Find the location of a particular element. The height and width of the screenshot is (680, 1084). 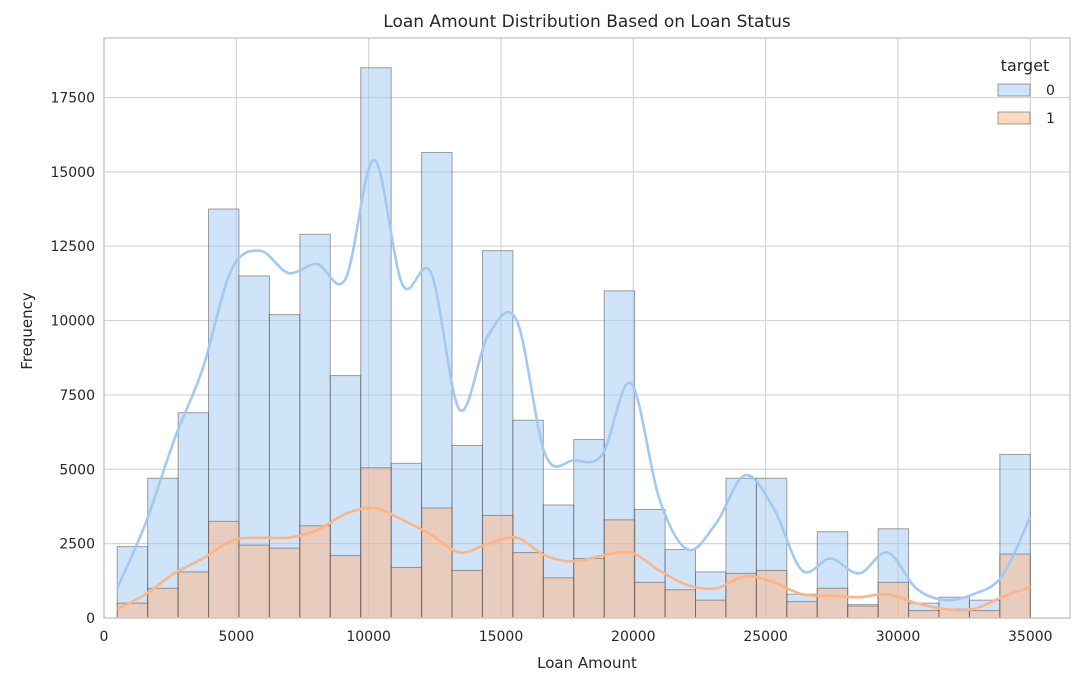

x-tick-label: 0 is located at coordinates (104, 637).